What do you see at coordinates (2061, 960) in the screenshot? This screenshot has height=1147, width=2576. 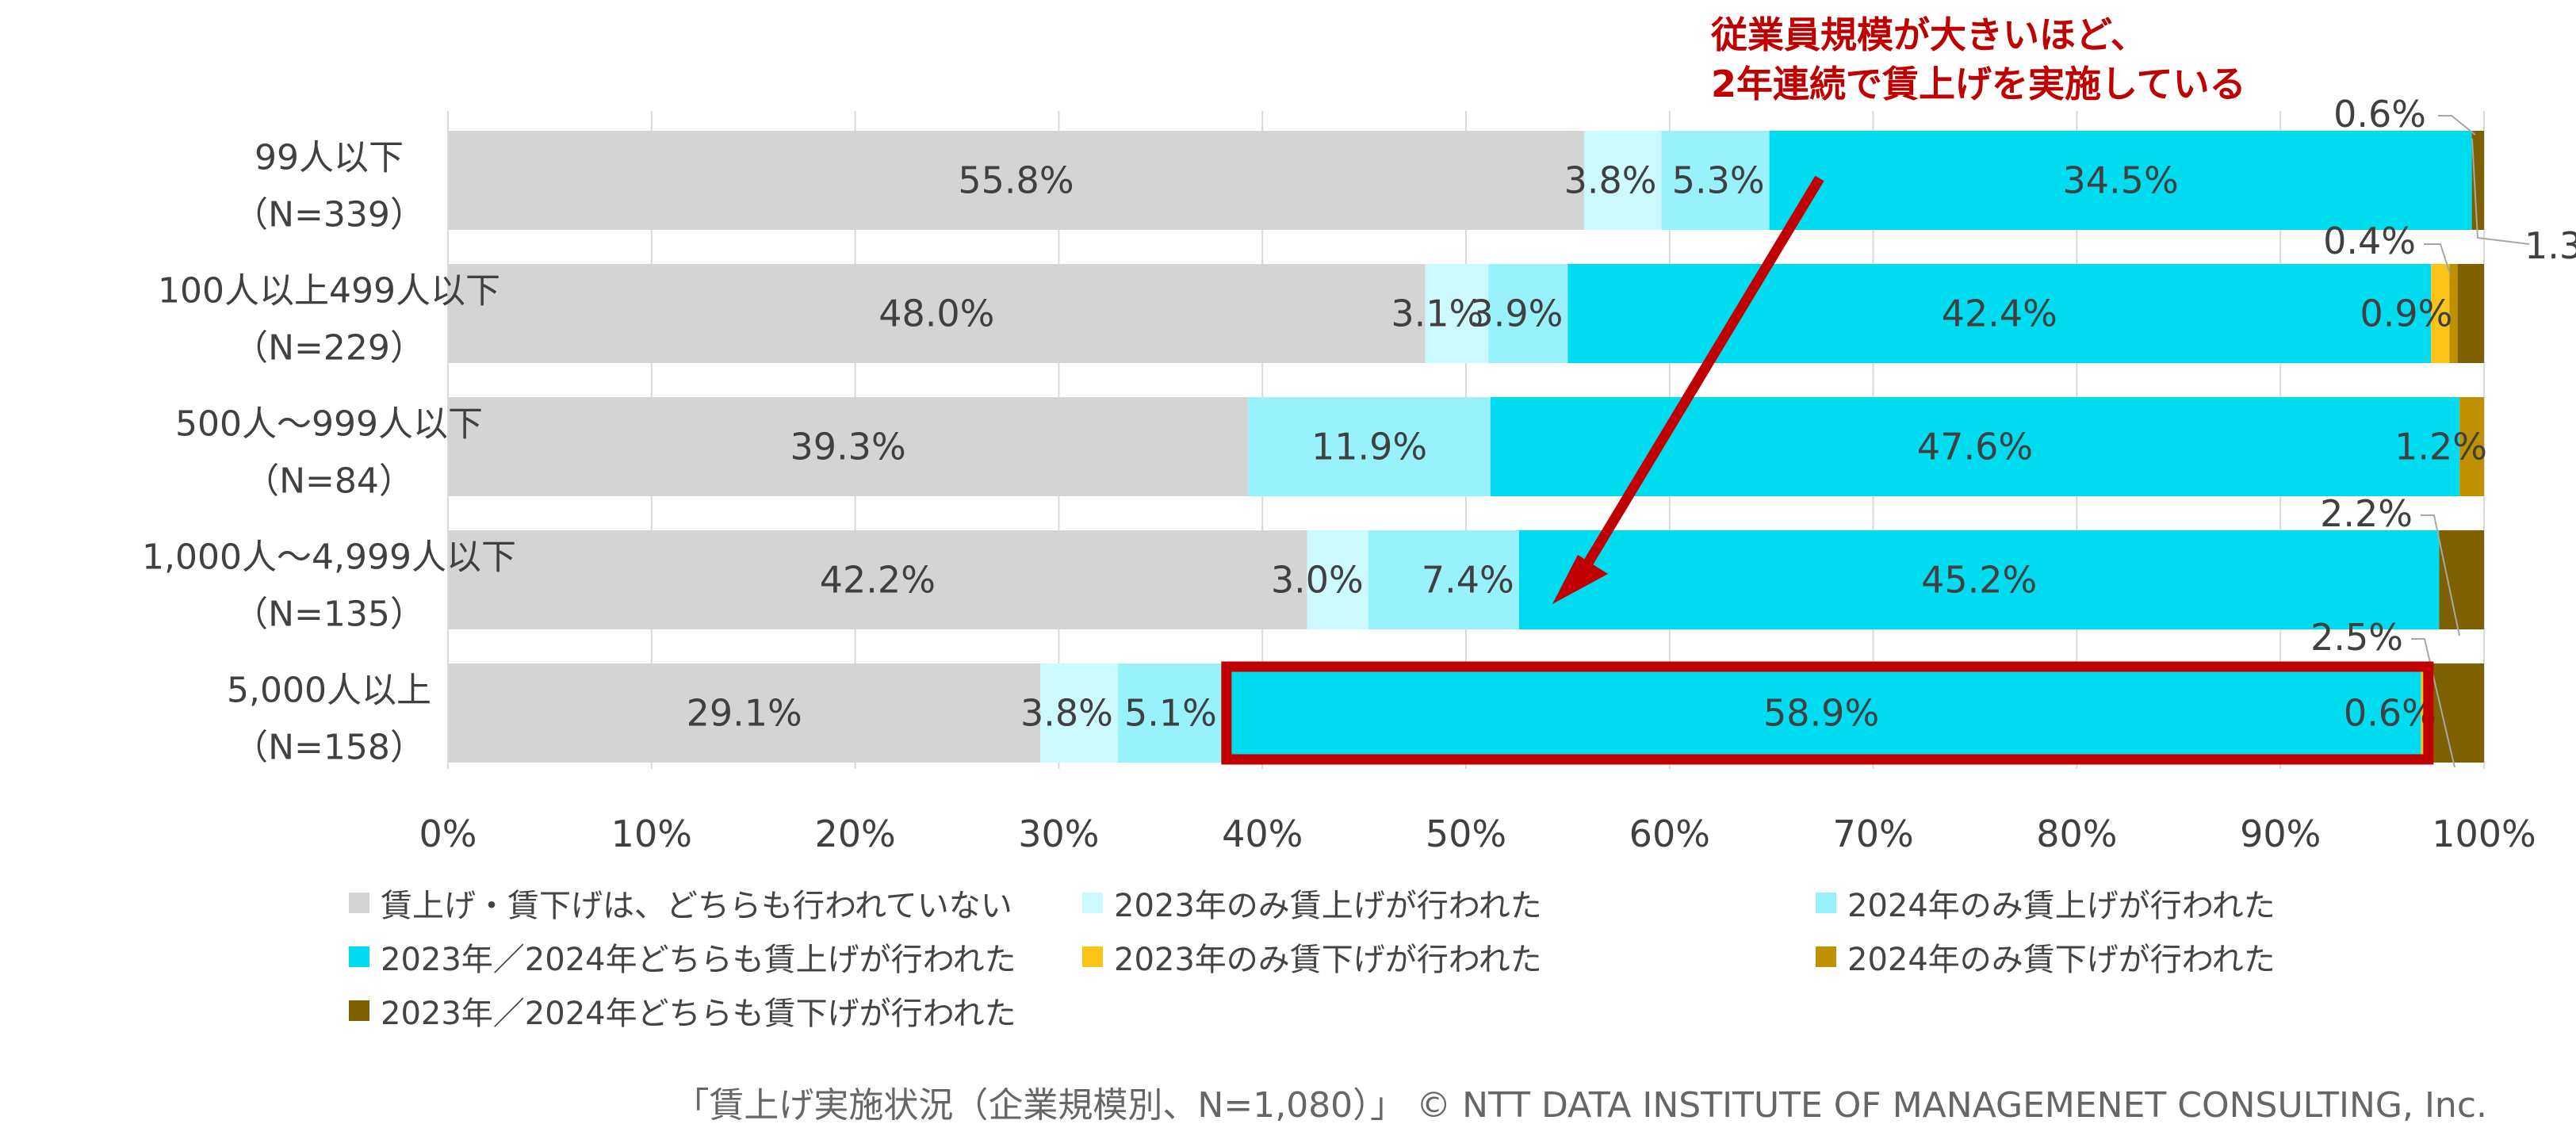 I see `legend-label: 2024年のみ賃下げが行われた` at bounding box center [2061, 960].